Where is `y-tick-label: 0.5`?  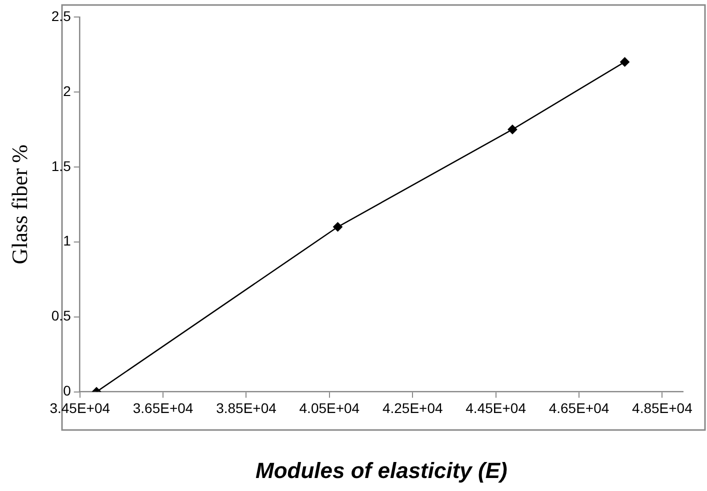
y-tick-label: 0.5 is located at coordinates (61, 316).